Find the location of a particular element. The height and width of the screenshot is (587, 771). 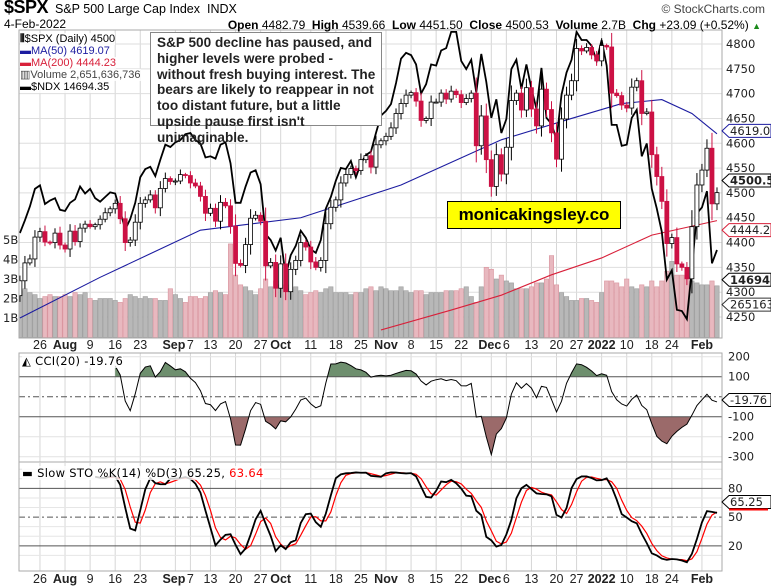

volume-tag-box is located at coordinates (746, 304).